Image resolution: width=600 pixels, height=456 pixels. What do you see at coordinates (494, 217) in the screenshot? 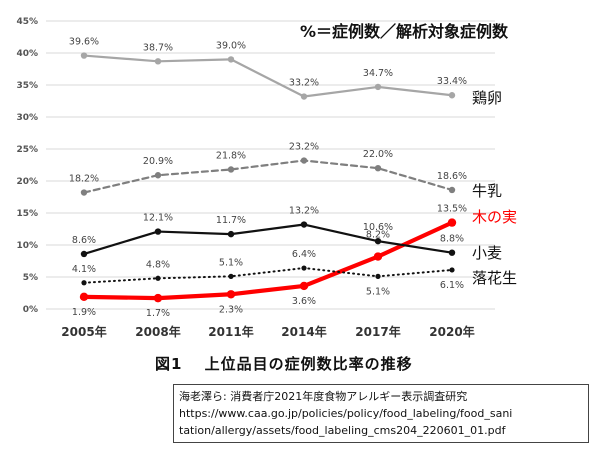
I see `series-label: 木の実` at bounding box center [494, 217].